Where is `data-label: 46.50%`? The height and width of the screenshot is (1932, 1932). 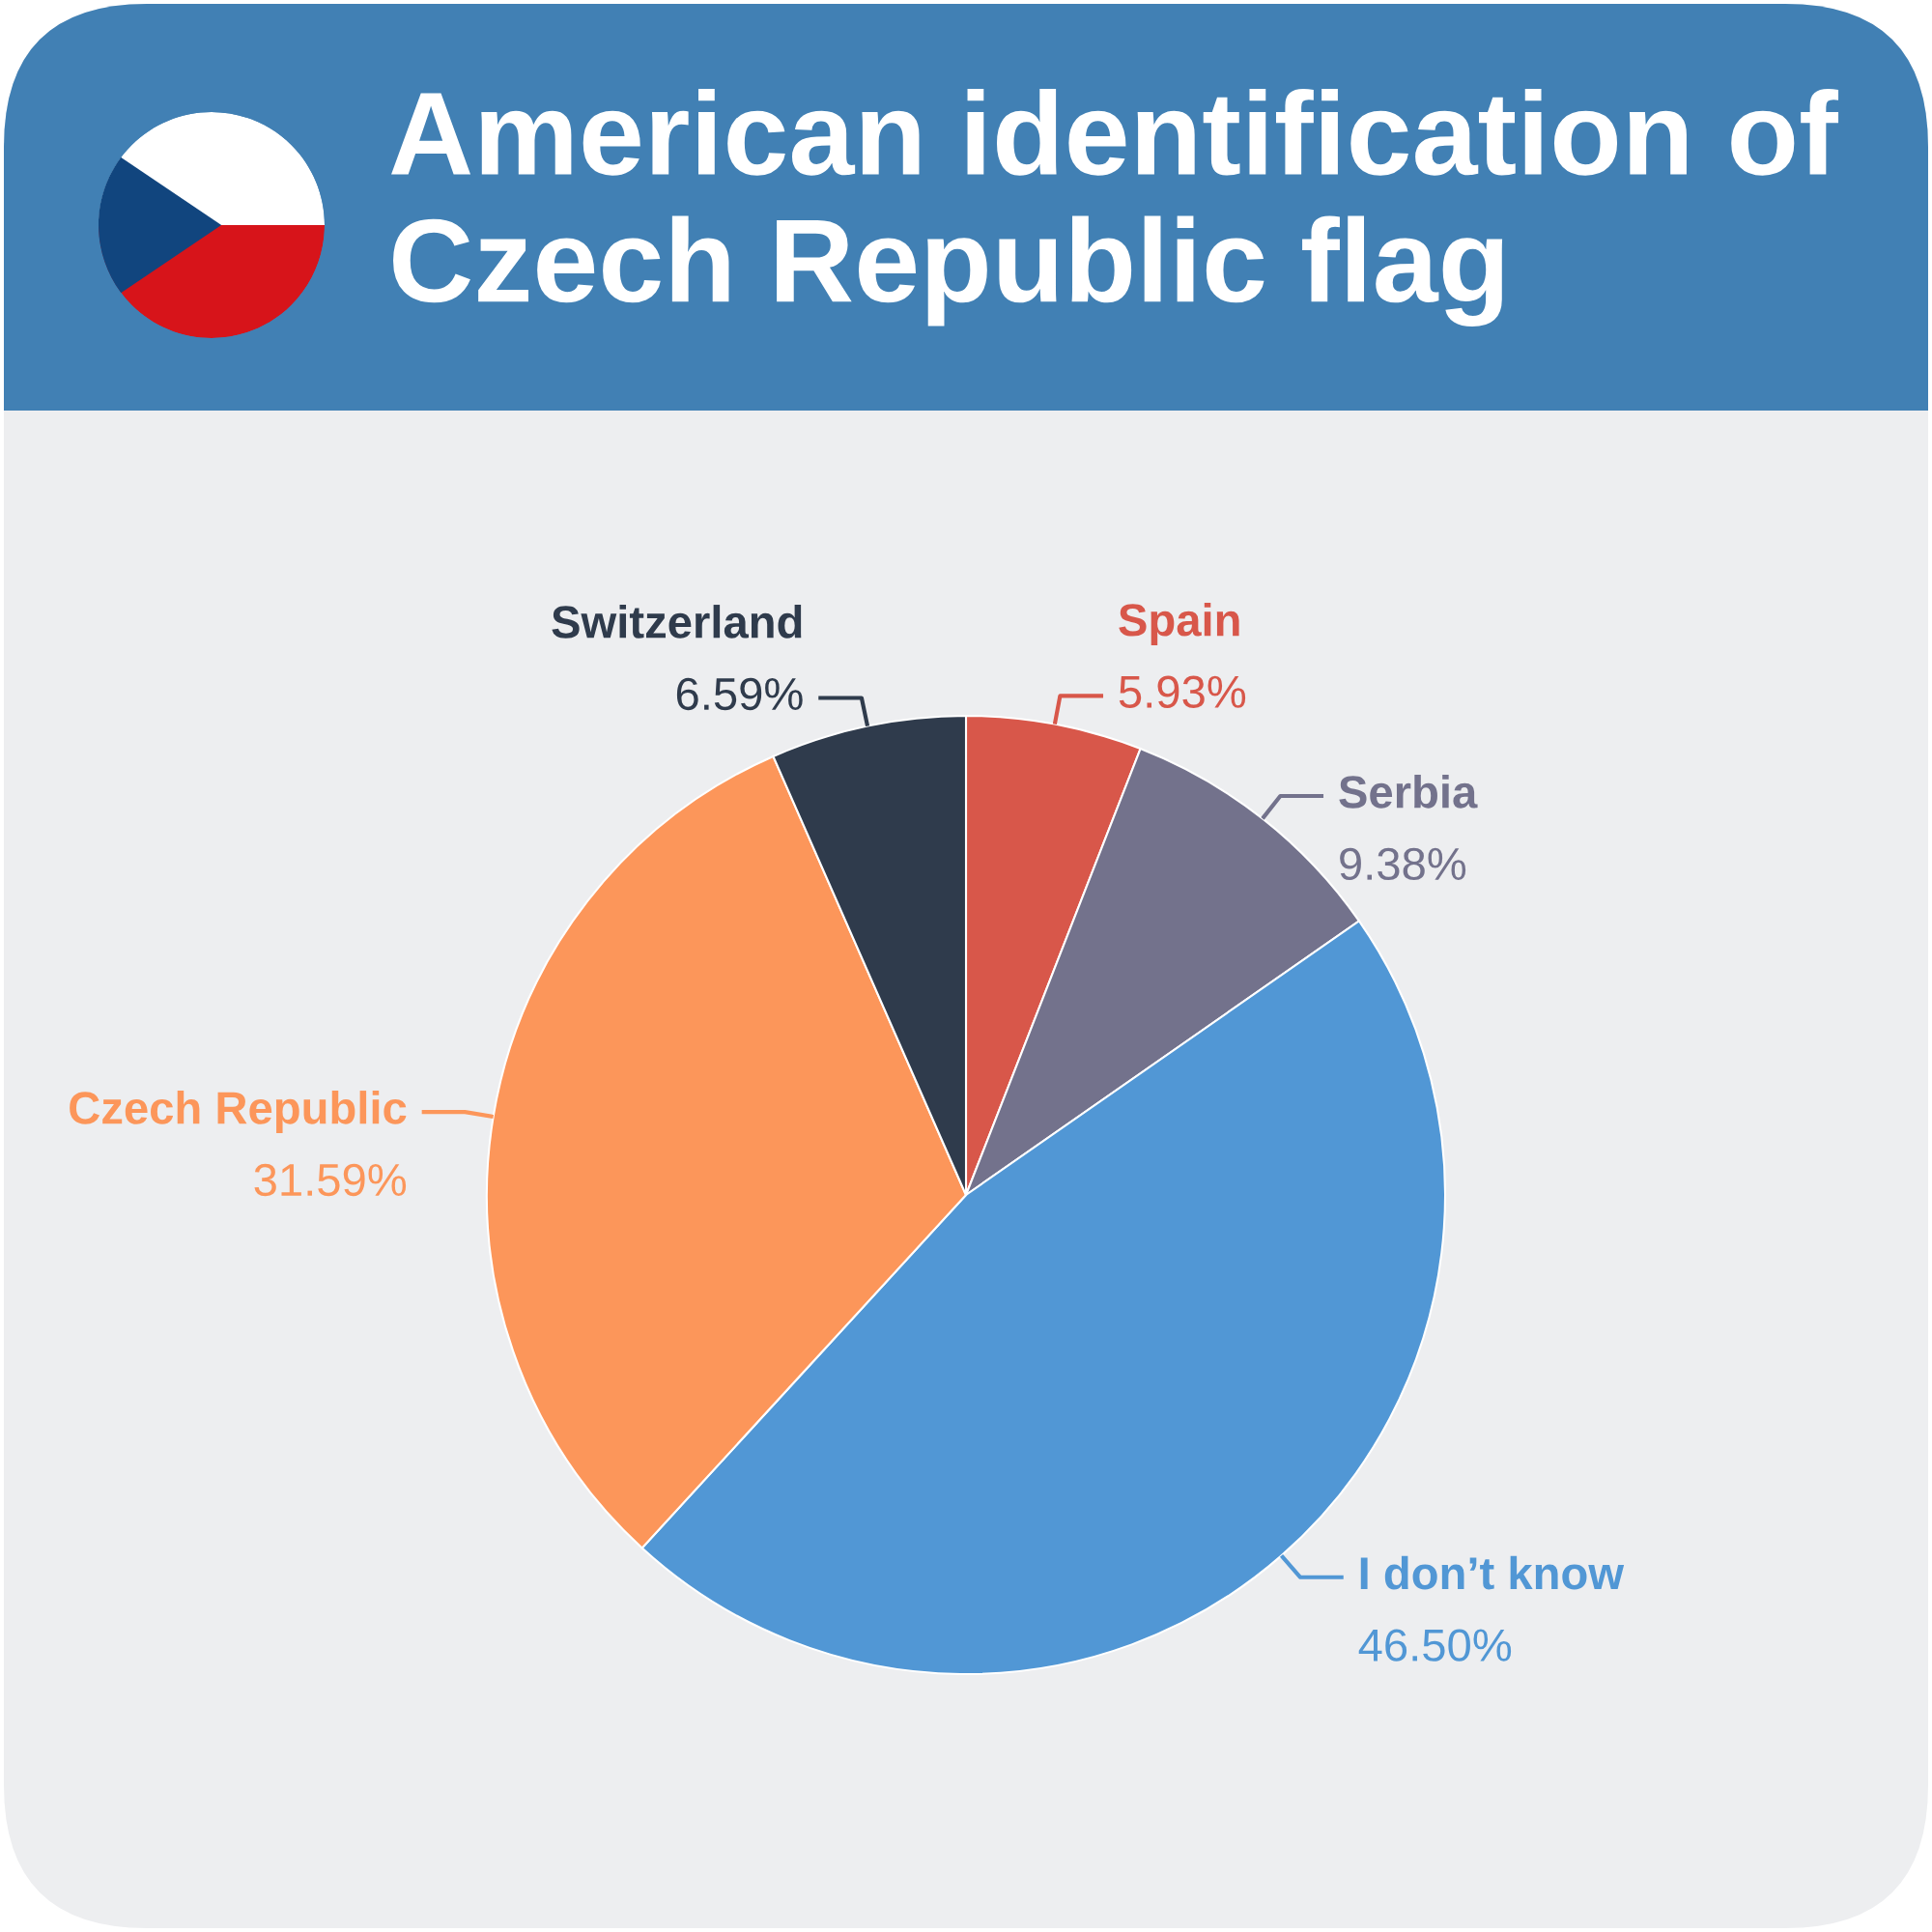 data-label: 46.50% is located at coordinates (1435, 1645).